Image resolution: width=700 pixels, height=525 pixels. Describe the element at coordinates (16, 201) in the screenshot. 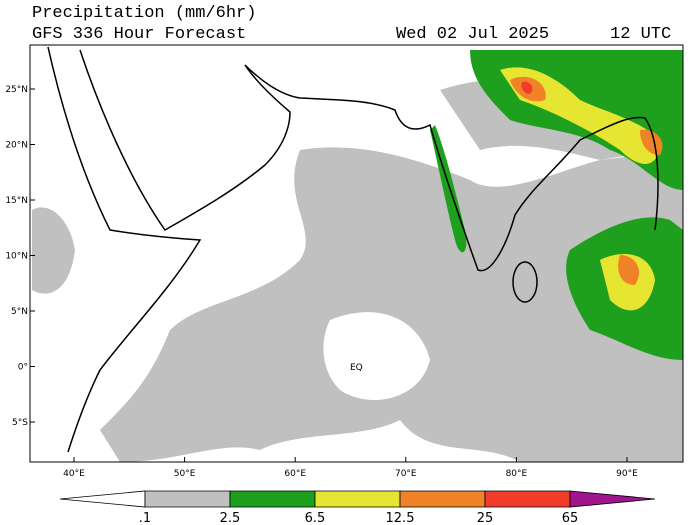

I see `lat-label: 15°N` at that location.